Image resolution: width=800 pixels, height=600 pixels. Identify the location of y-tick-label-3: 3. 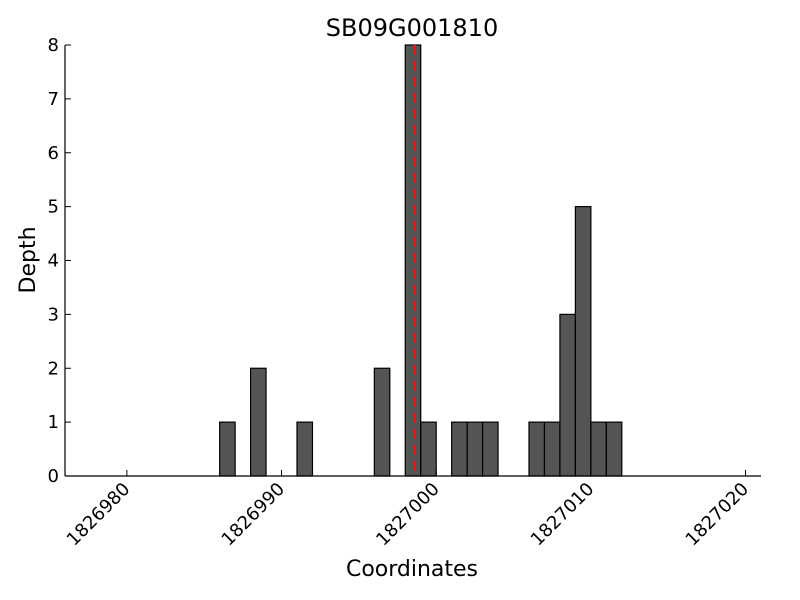
(53, 314).